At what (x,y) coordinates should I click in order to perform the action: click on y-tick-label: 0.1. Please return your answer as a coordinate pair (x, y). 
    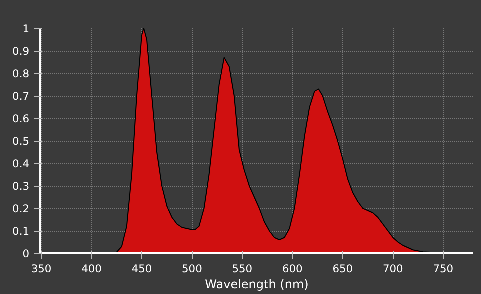
    Looking at the image, I should click on (21, 231).